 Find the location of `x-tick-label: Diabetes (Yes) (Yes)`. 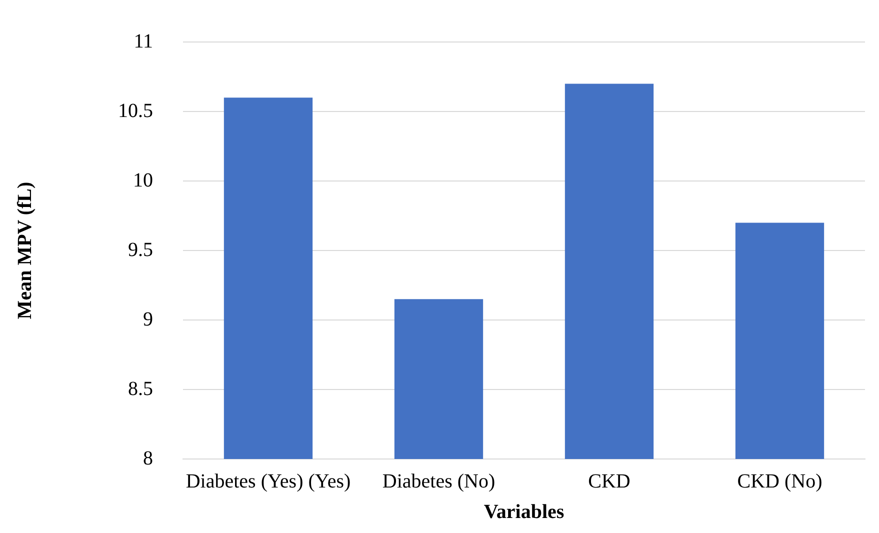

x-tick-label: Diabetes (Yes) (Yes) is located at coordinates (268, 481).